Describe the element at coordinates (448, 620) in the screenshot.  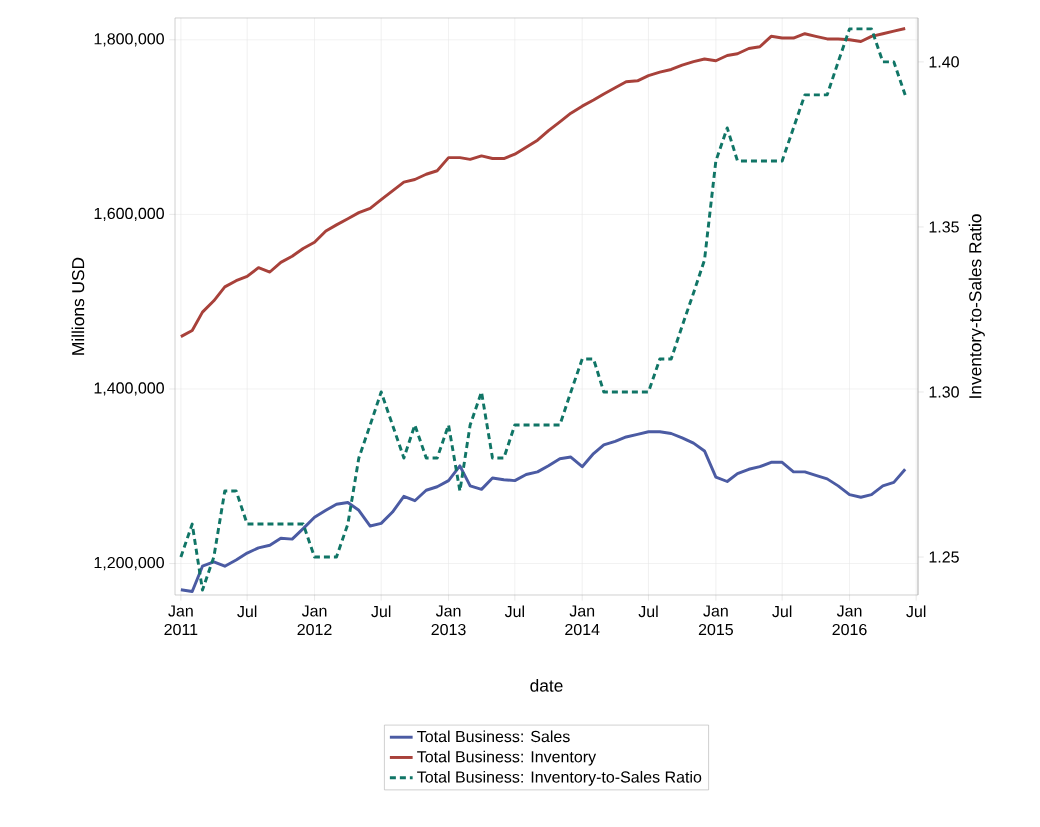
I see `x-tick-label: Jan 2013` at that location.